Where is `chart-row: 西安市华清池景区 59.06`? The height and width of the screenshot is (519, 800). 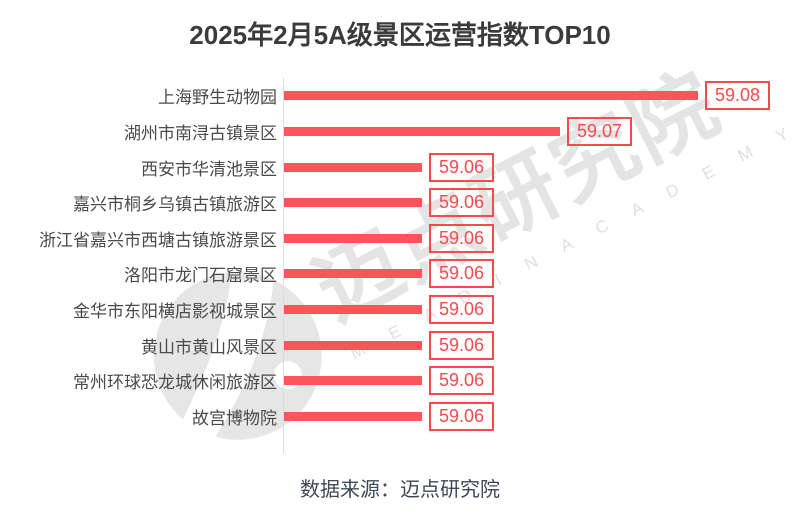
chart-row: 西安市华清池景区 59.06 is located at coordinates (400, 167).